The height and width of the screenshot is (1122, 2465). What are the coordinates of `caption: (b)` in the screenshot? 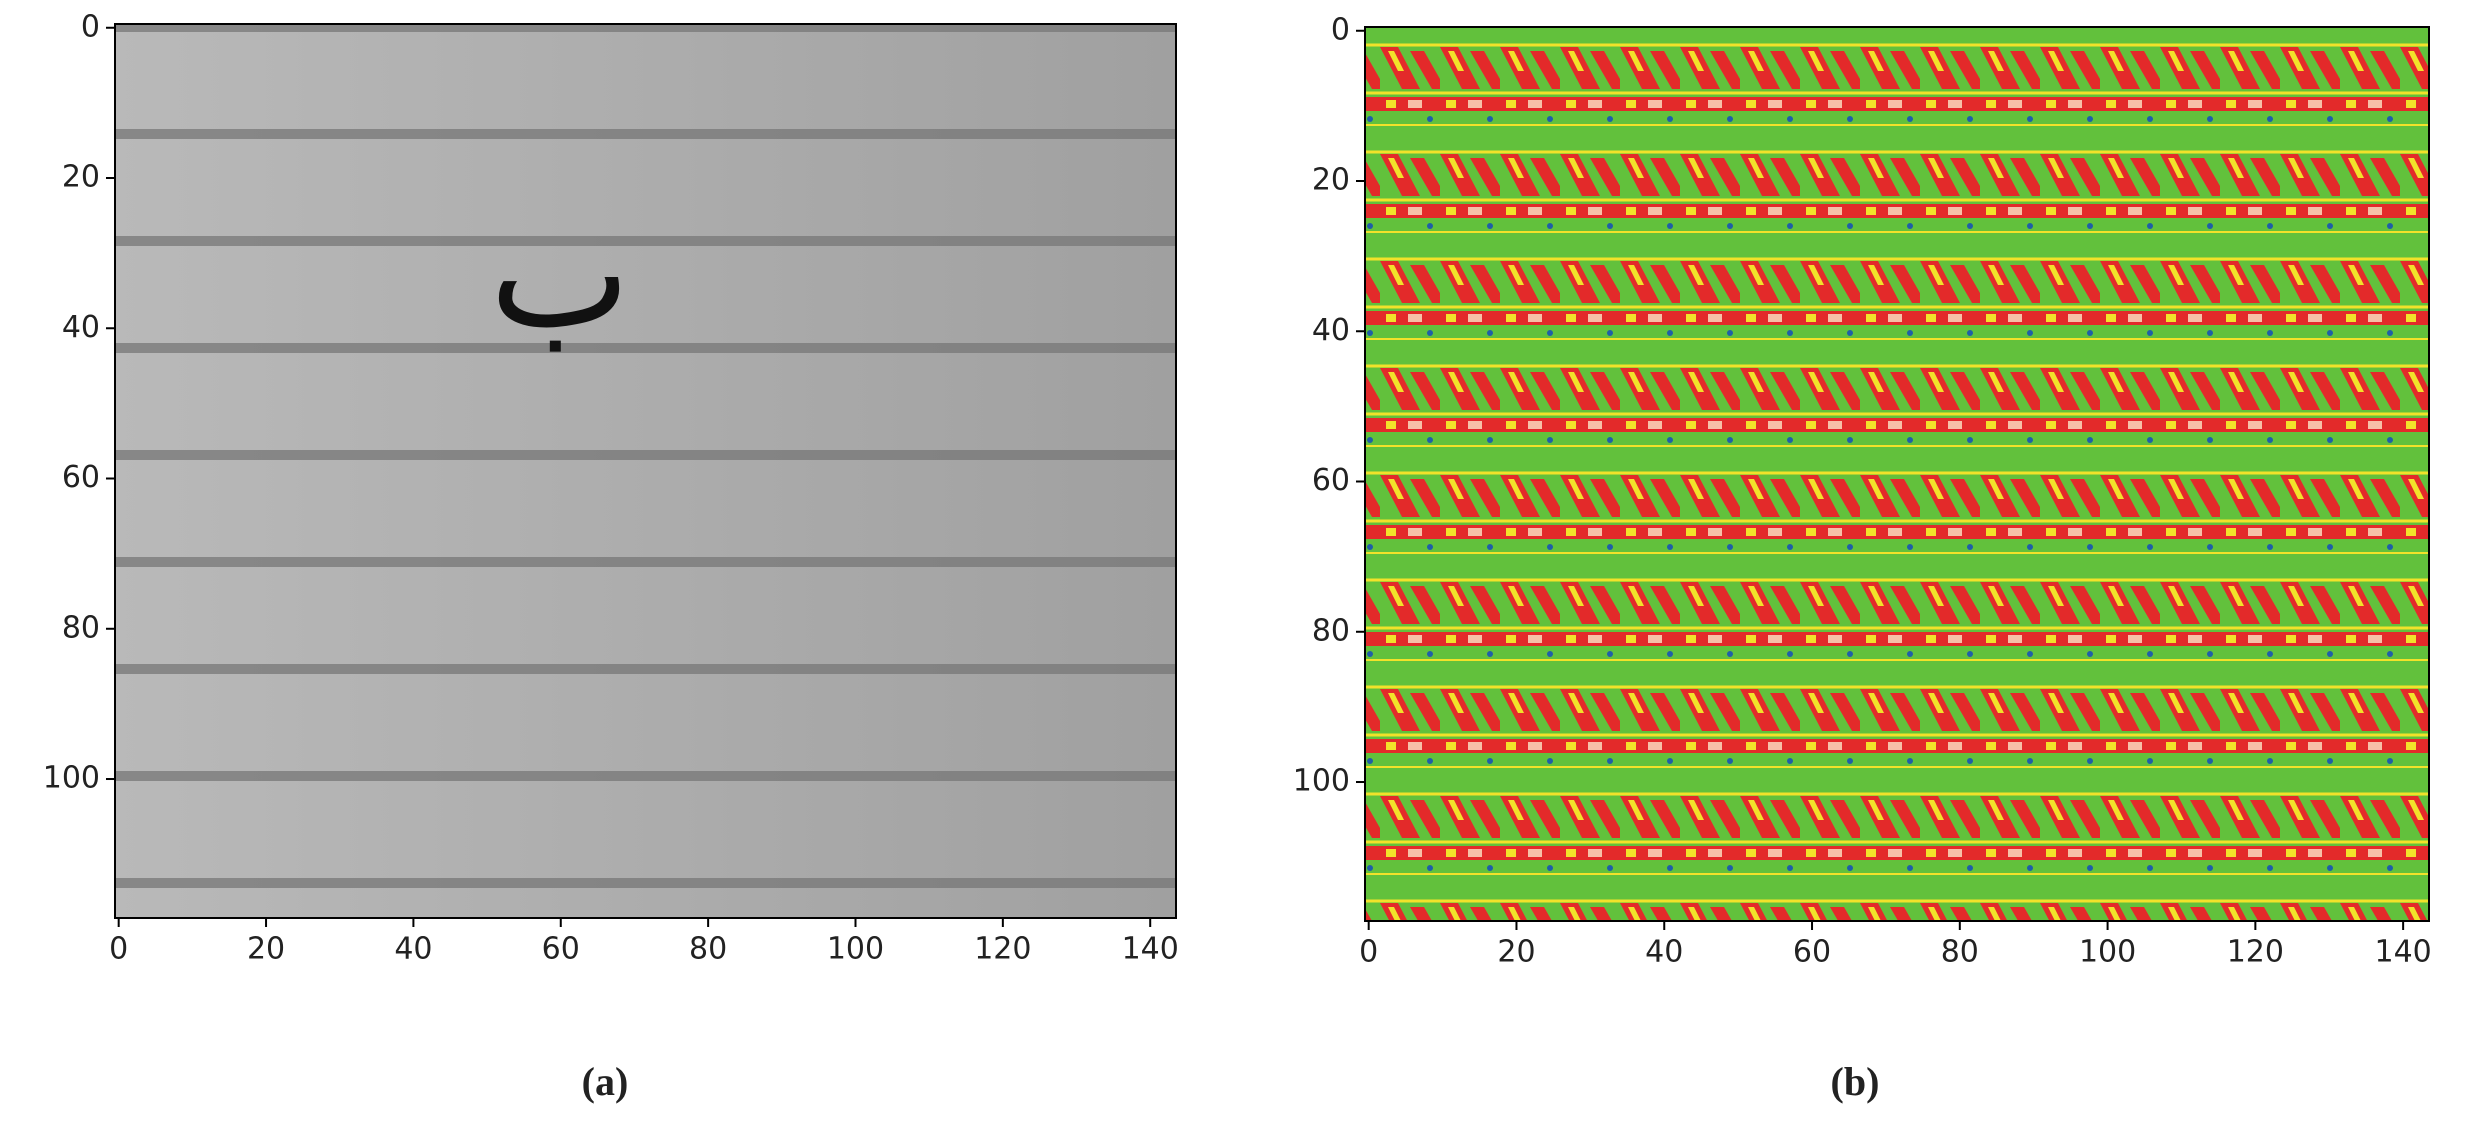 It's located at (1855, 1081).